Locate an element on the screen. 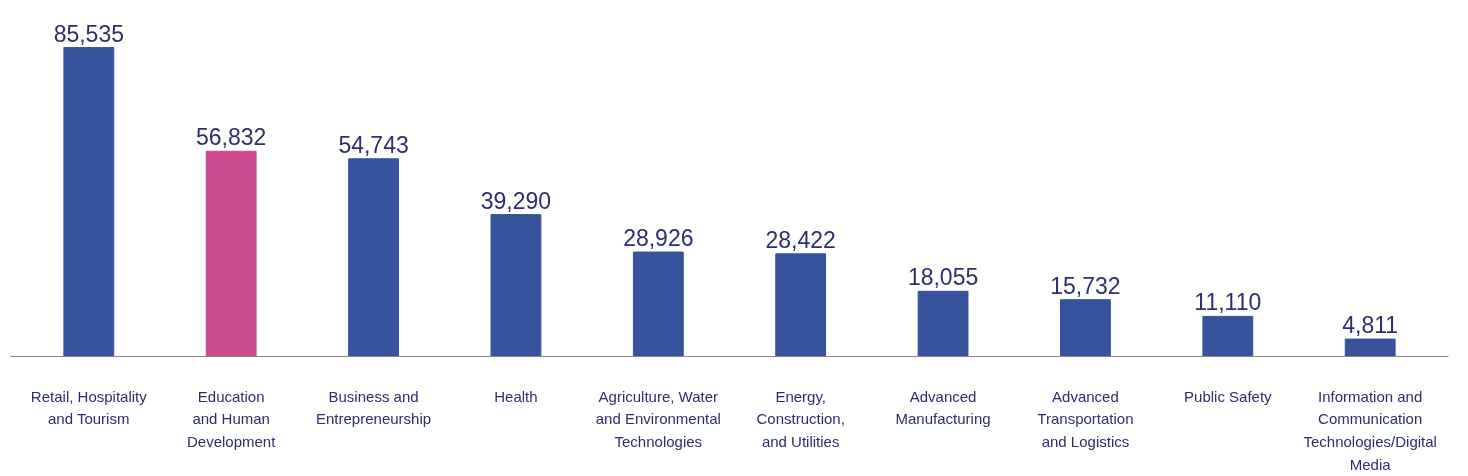 The height and width of the screenshot is (476, 1468). x-tick-label: Business and Entrepreneurship is located at coordinates (374, 407).